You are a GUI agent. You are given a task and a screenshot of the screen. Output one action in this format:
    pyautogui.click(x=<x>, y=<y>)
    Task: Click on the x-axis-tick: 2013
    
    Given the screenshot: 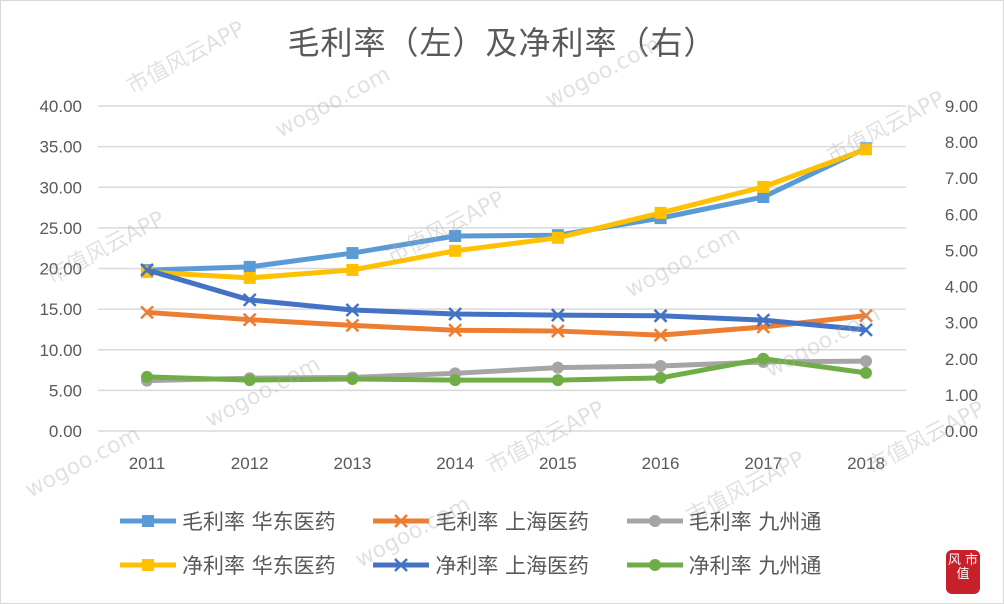 What is the action you would take?
    pyautogui.click(x=353, y=463)
    